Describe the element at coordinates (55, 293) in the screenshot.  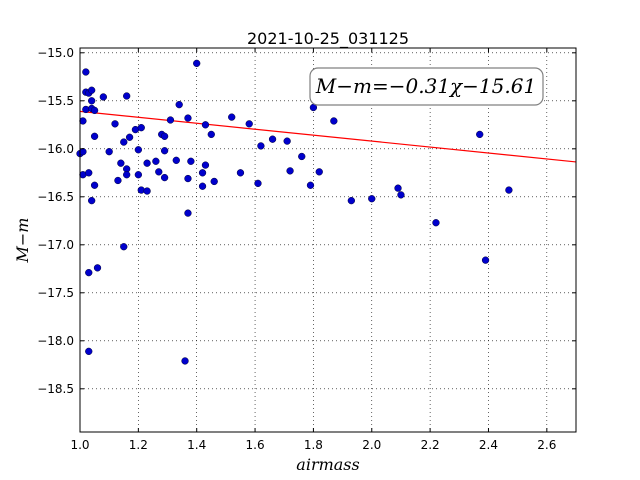
I see `y-tick-label: −17.5` at that location.